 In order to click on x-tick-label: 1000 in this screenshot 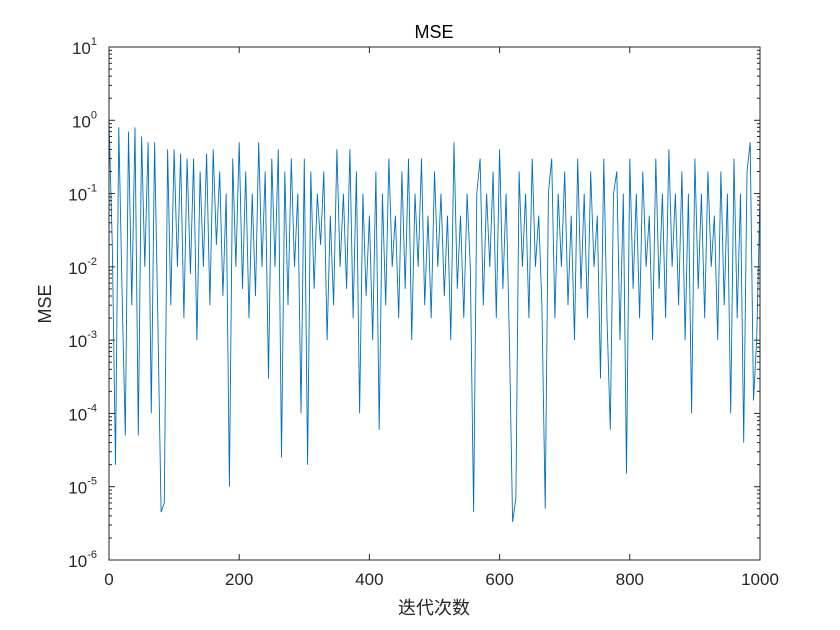, I will do `click(760, 579)`.